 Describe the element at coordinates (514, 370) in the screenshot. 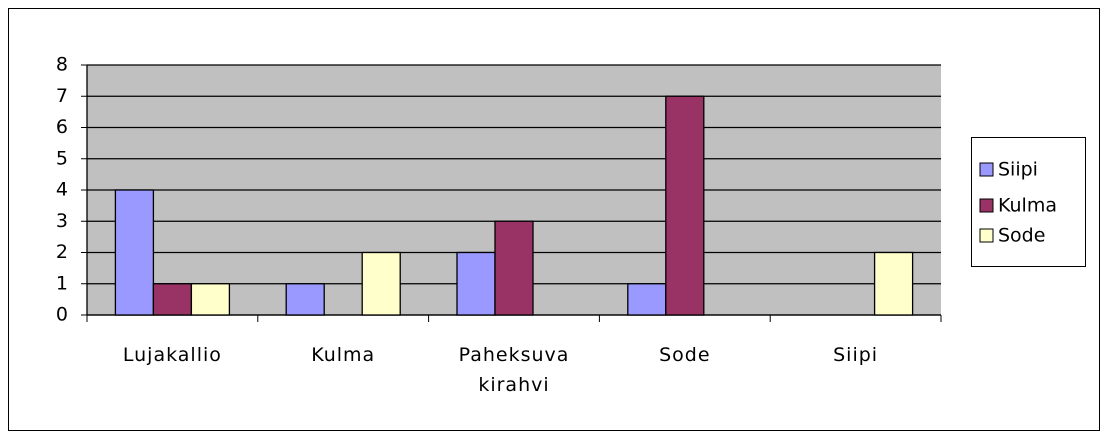

I see `x-tick-label: Paheksuva kirahvi` at that location.